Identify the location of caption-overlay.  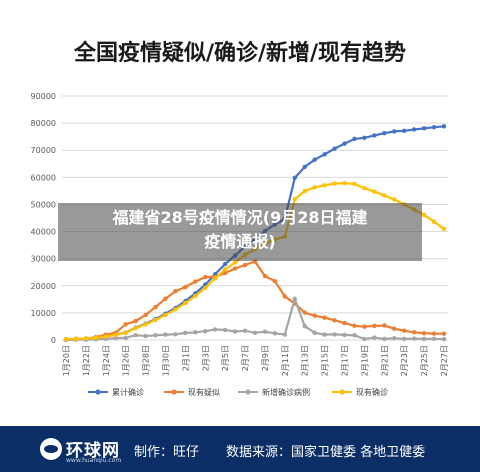
(240, 232).